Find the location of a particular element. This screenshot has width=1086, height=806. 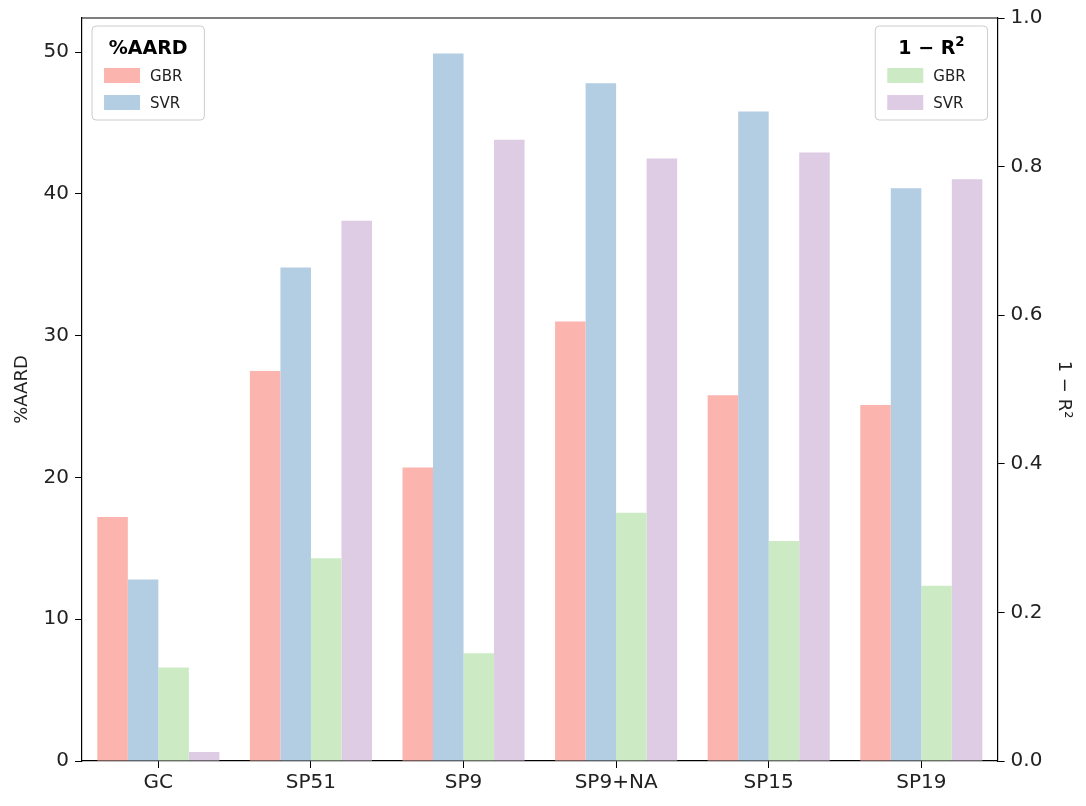

x-tick-label: SP15 is located at coordinates (768, 781).